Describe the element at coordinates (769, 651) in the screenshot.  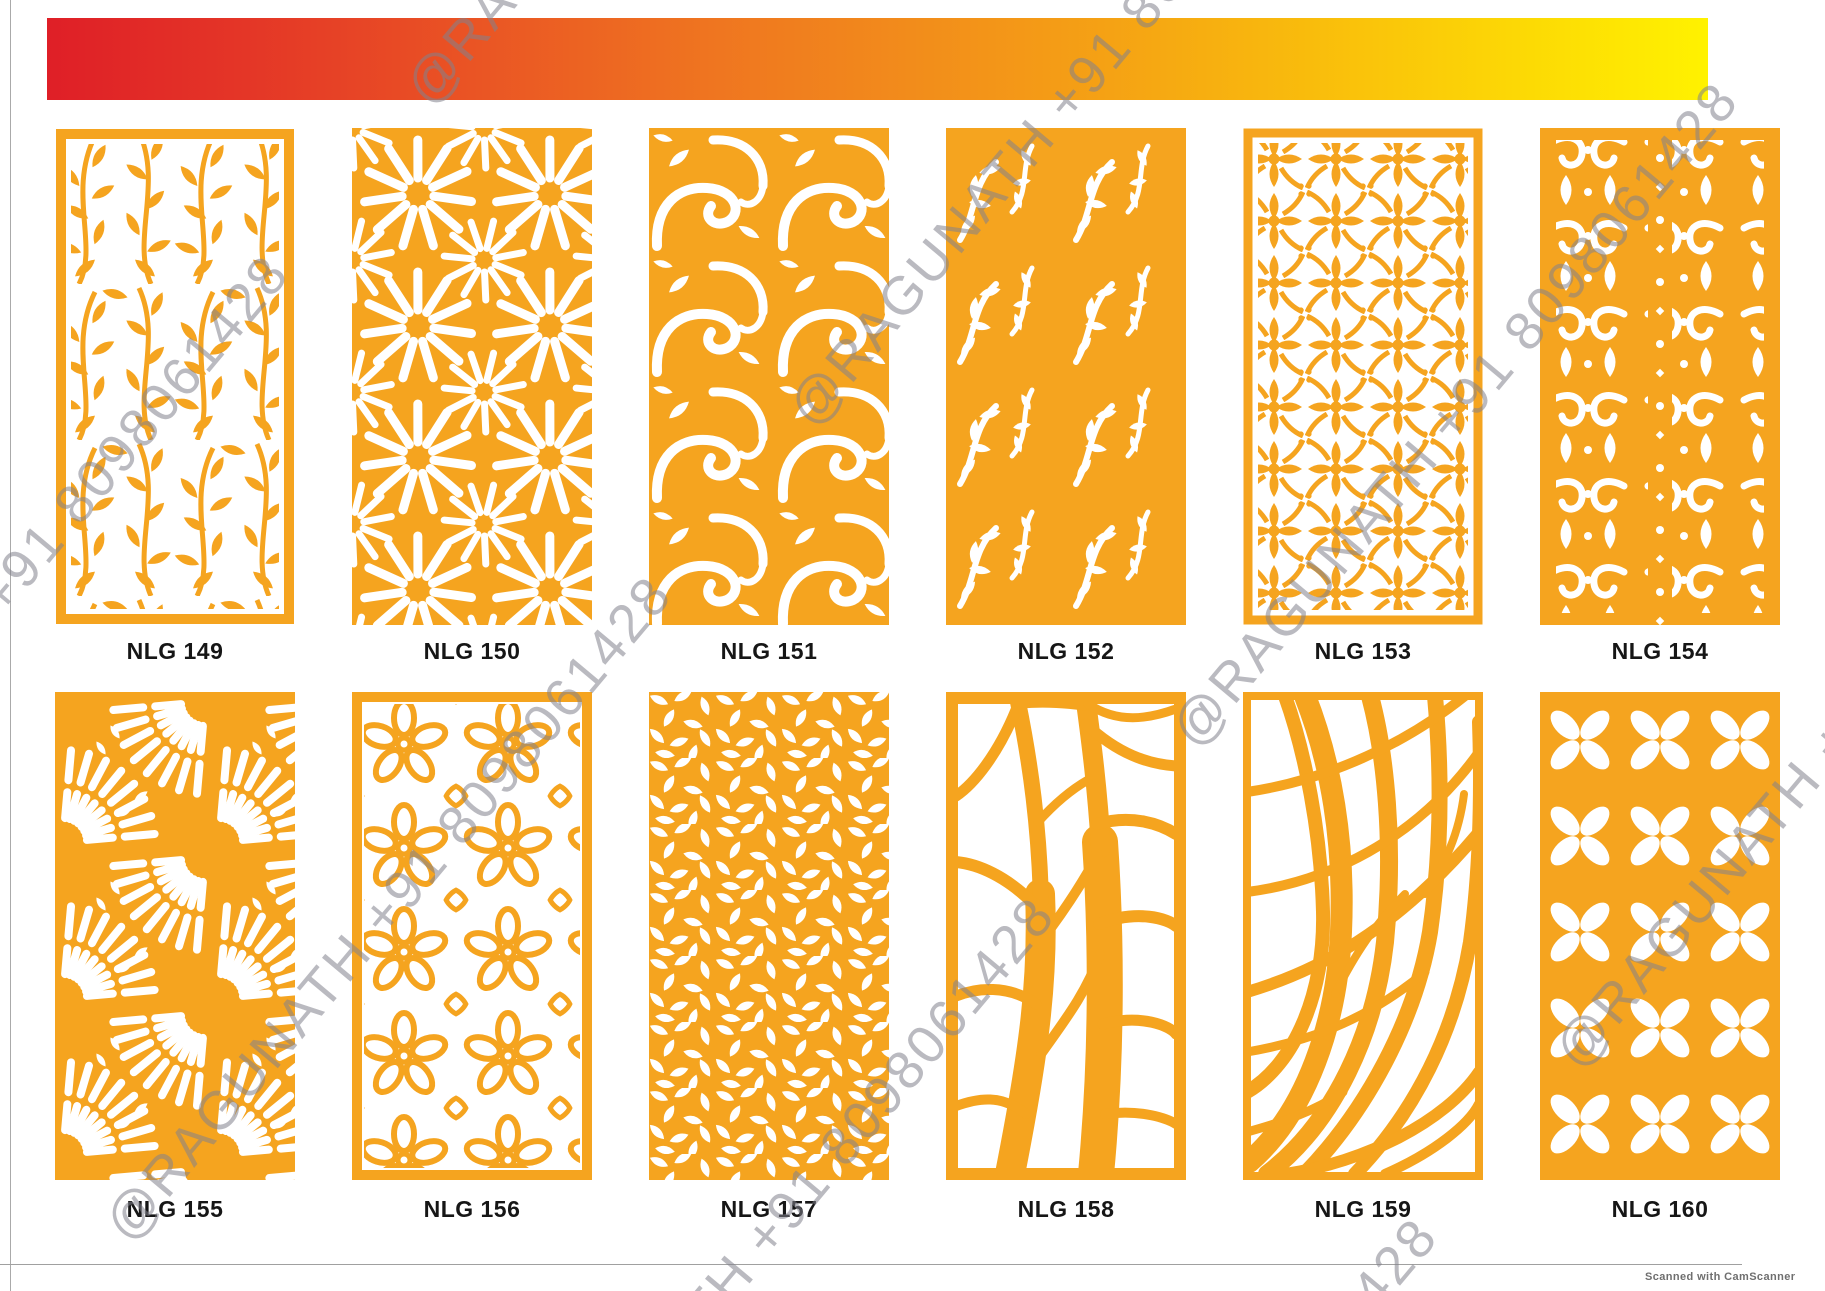
I see `panel-label: NLG 151` at that location.